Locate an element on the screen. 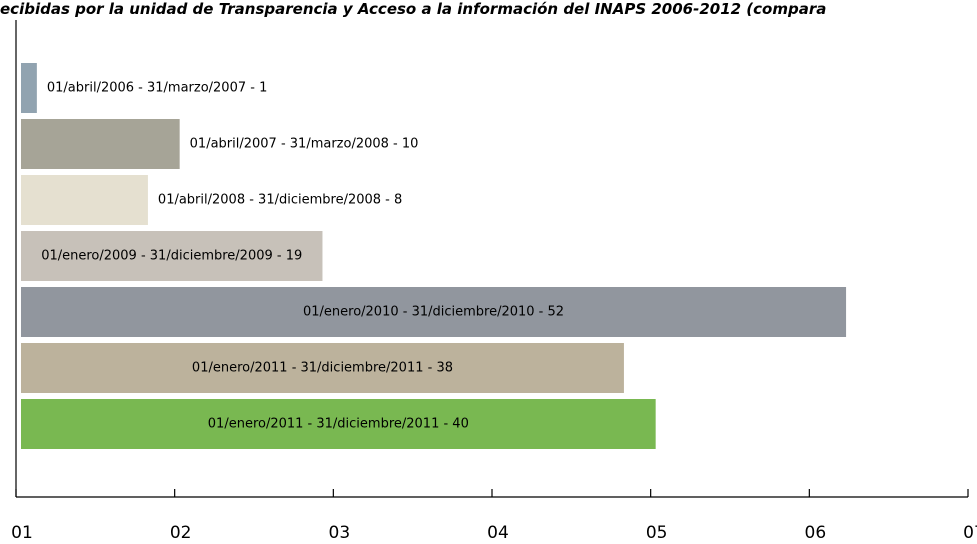 The width and height of the screenshot is (977, 544). bar-label: 01/abril/2007 - 31/marzo/2008 - 10 is located at coordinates (304, 144).